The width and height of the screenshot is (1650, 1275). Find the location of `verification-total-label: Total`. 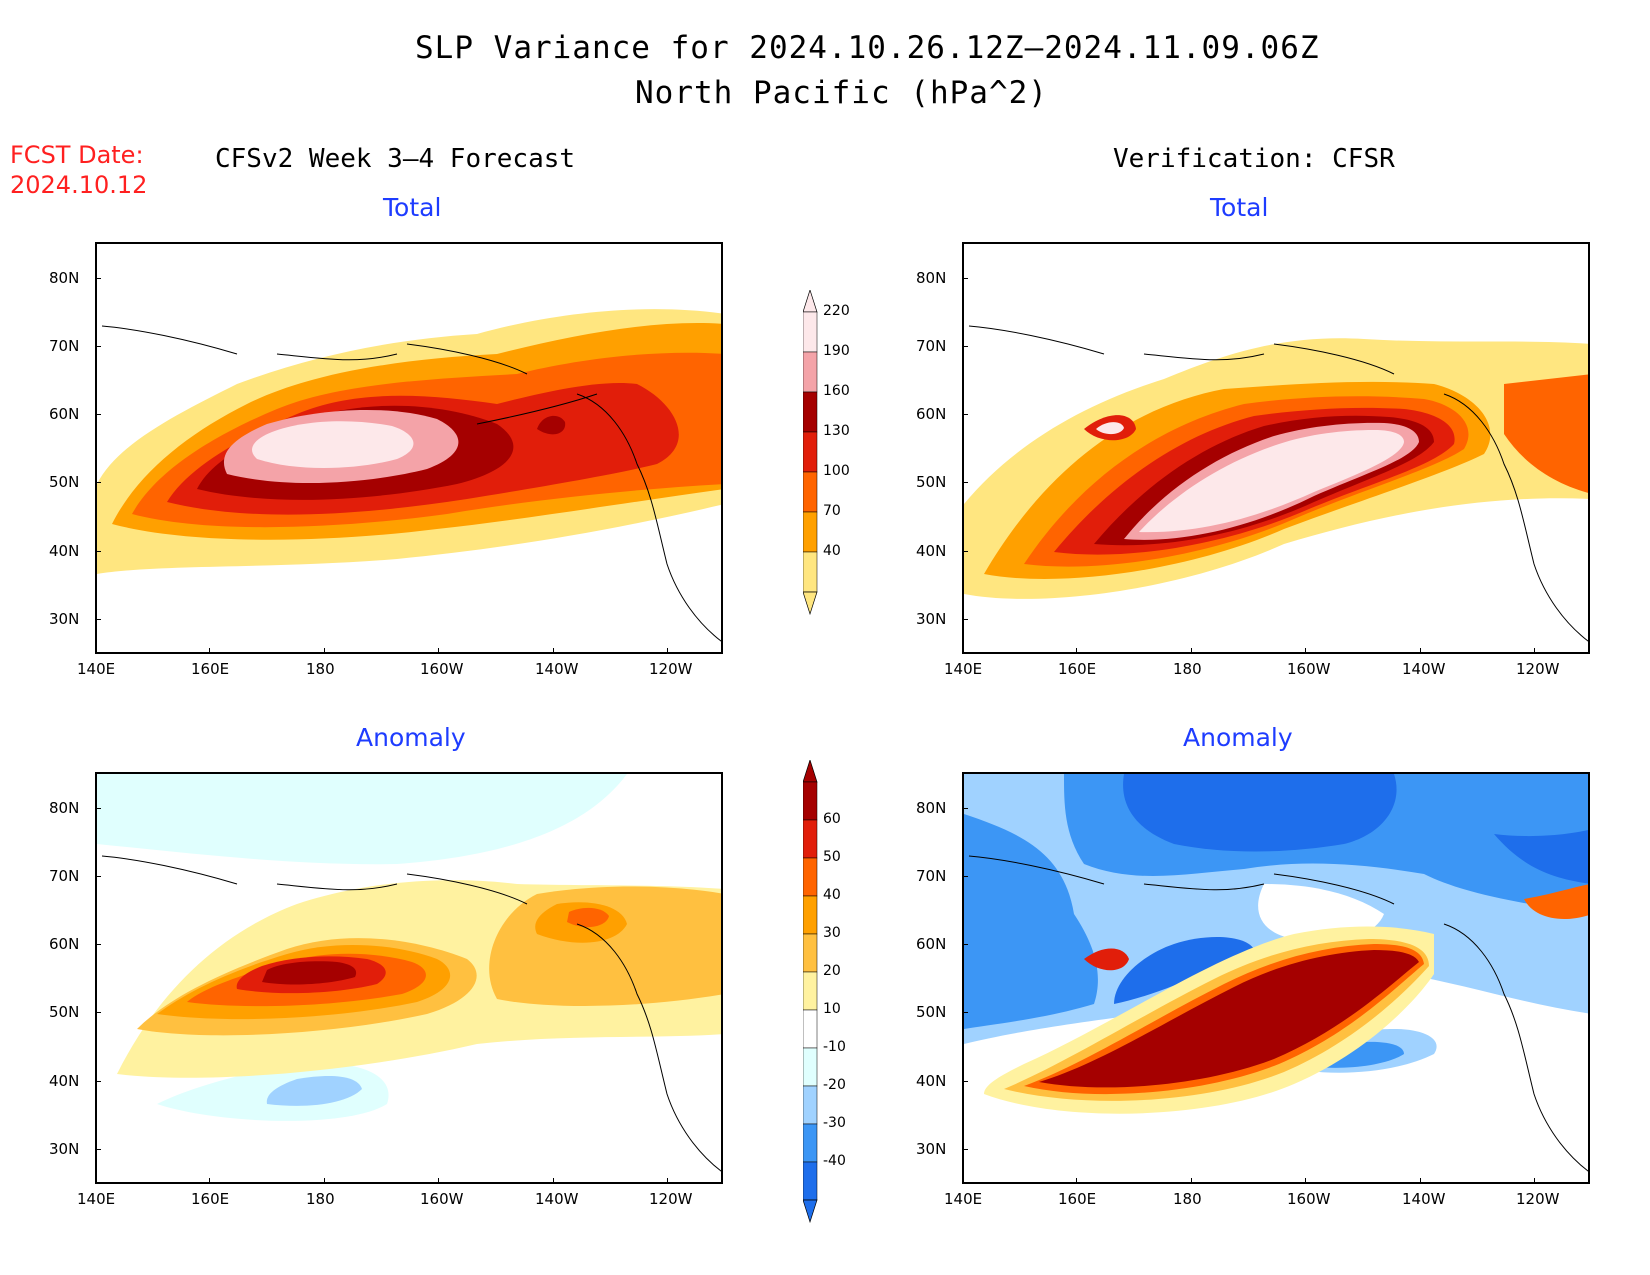

verification-total-label: Total is located at coordinates (1239, 207).